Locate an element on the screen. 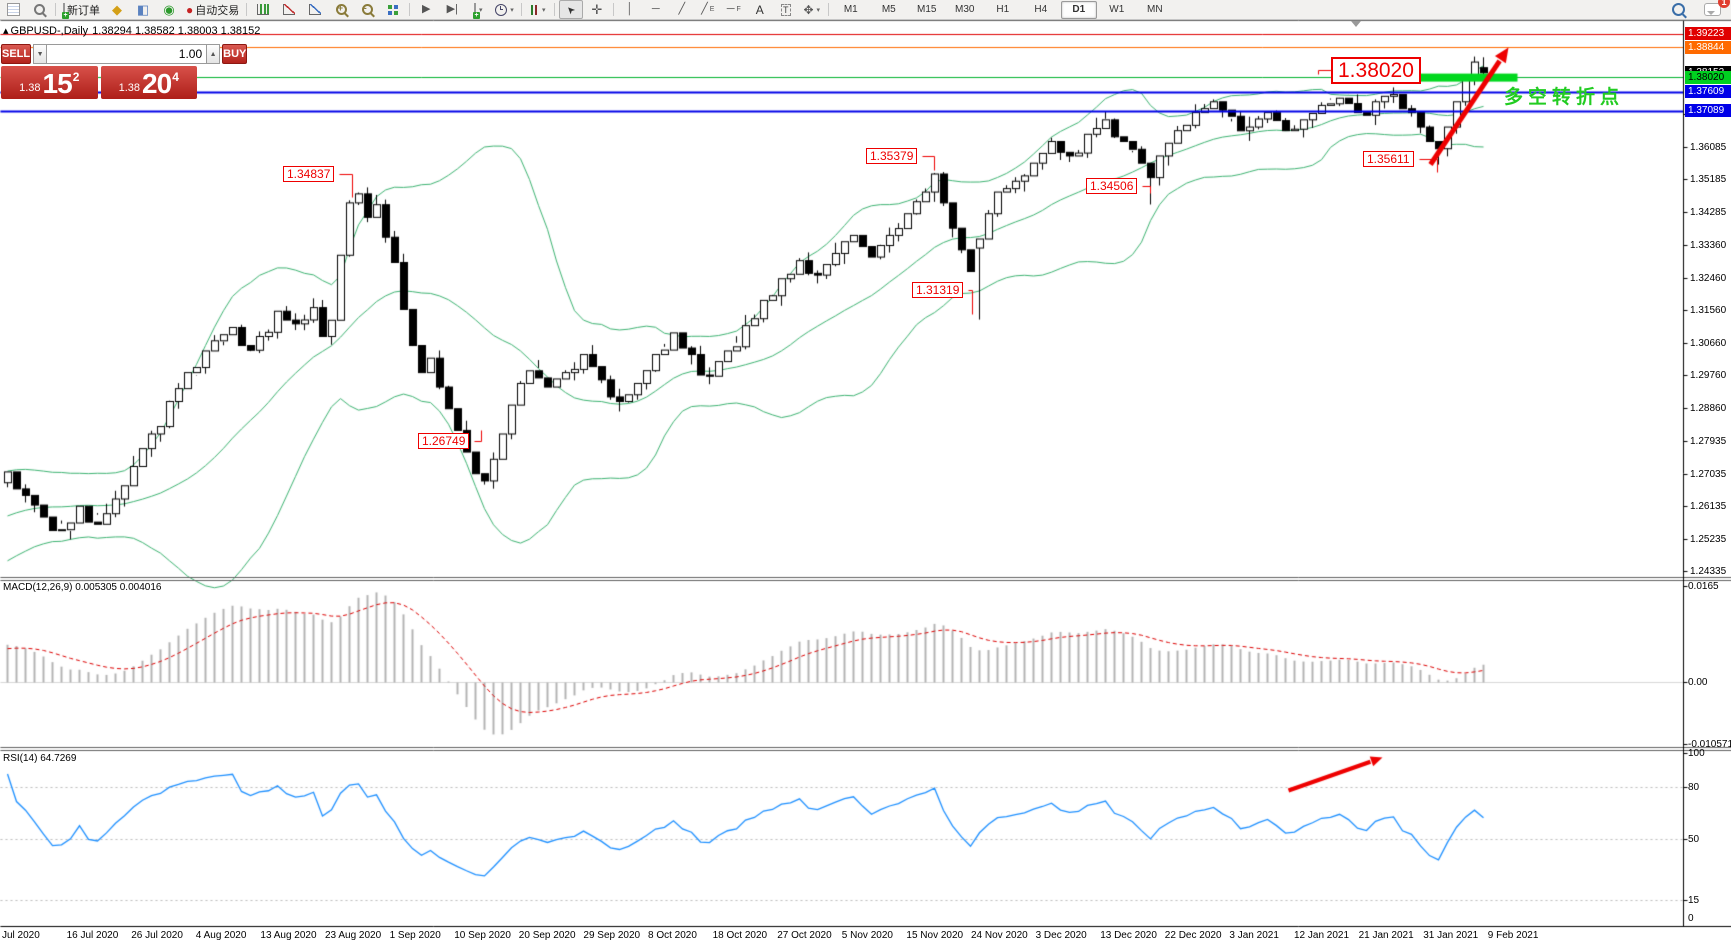 The height and width of the screenshot is (943, 1731). timeframe-h4: H4 is located at coordinates (1041, 9).